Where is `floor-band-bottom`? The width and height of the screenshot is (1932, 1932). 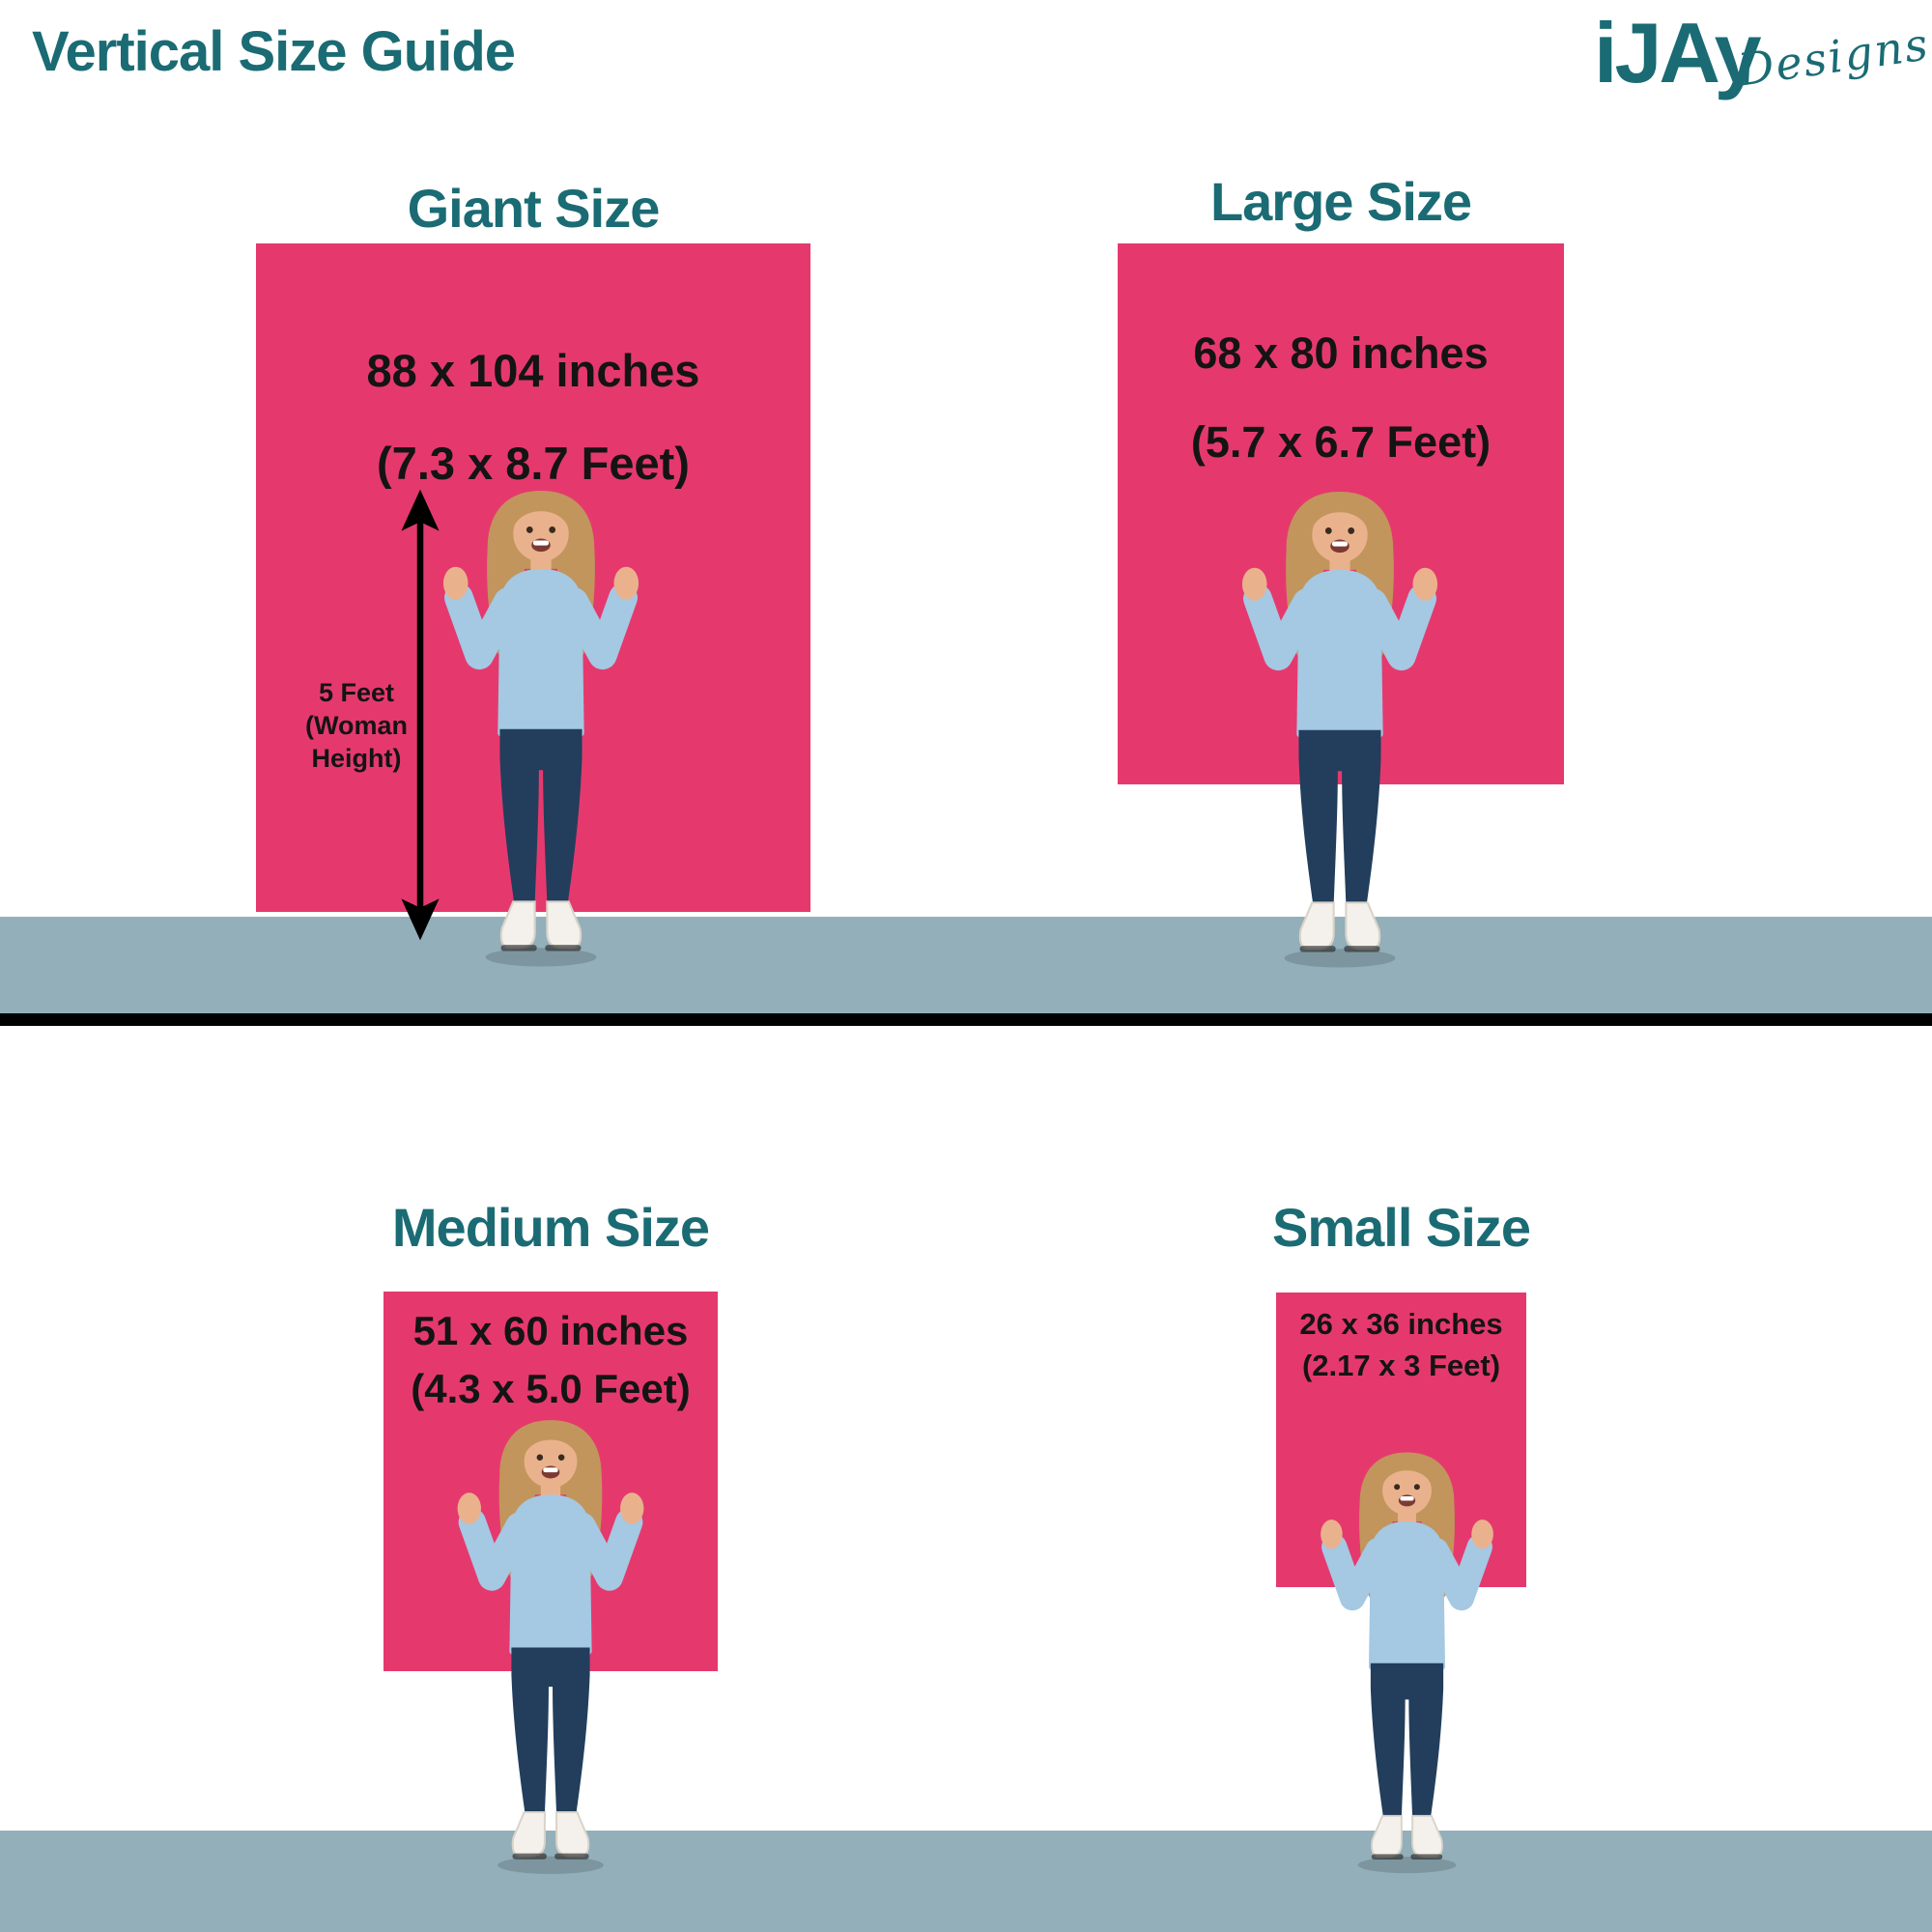
floor-band-bottom is located at coordinates (966, 1881).